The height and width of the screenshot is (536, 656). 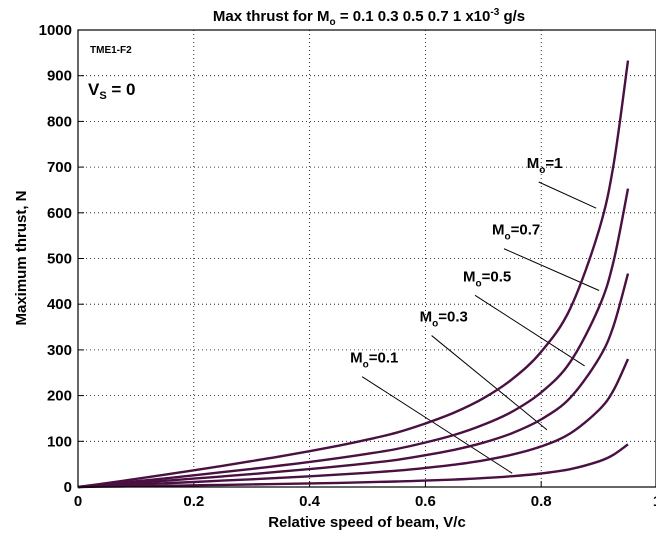 I want to click on title-unit: g/s, so click(x=512, y=16).